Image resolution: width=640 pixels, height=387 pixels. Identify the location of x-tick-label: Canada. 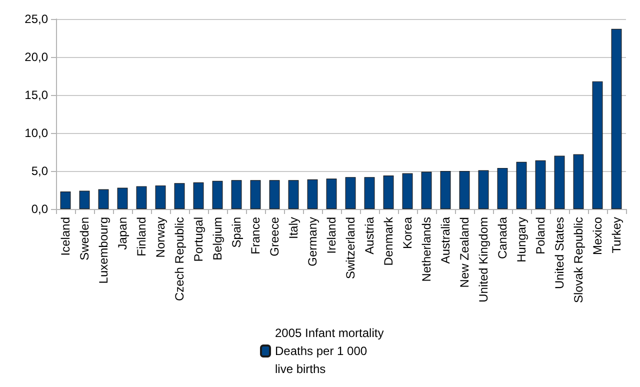
(503, 238).